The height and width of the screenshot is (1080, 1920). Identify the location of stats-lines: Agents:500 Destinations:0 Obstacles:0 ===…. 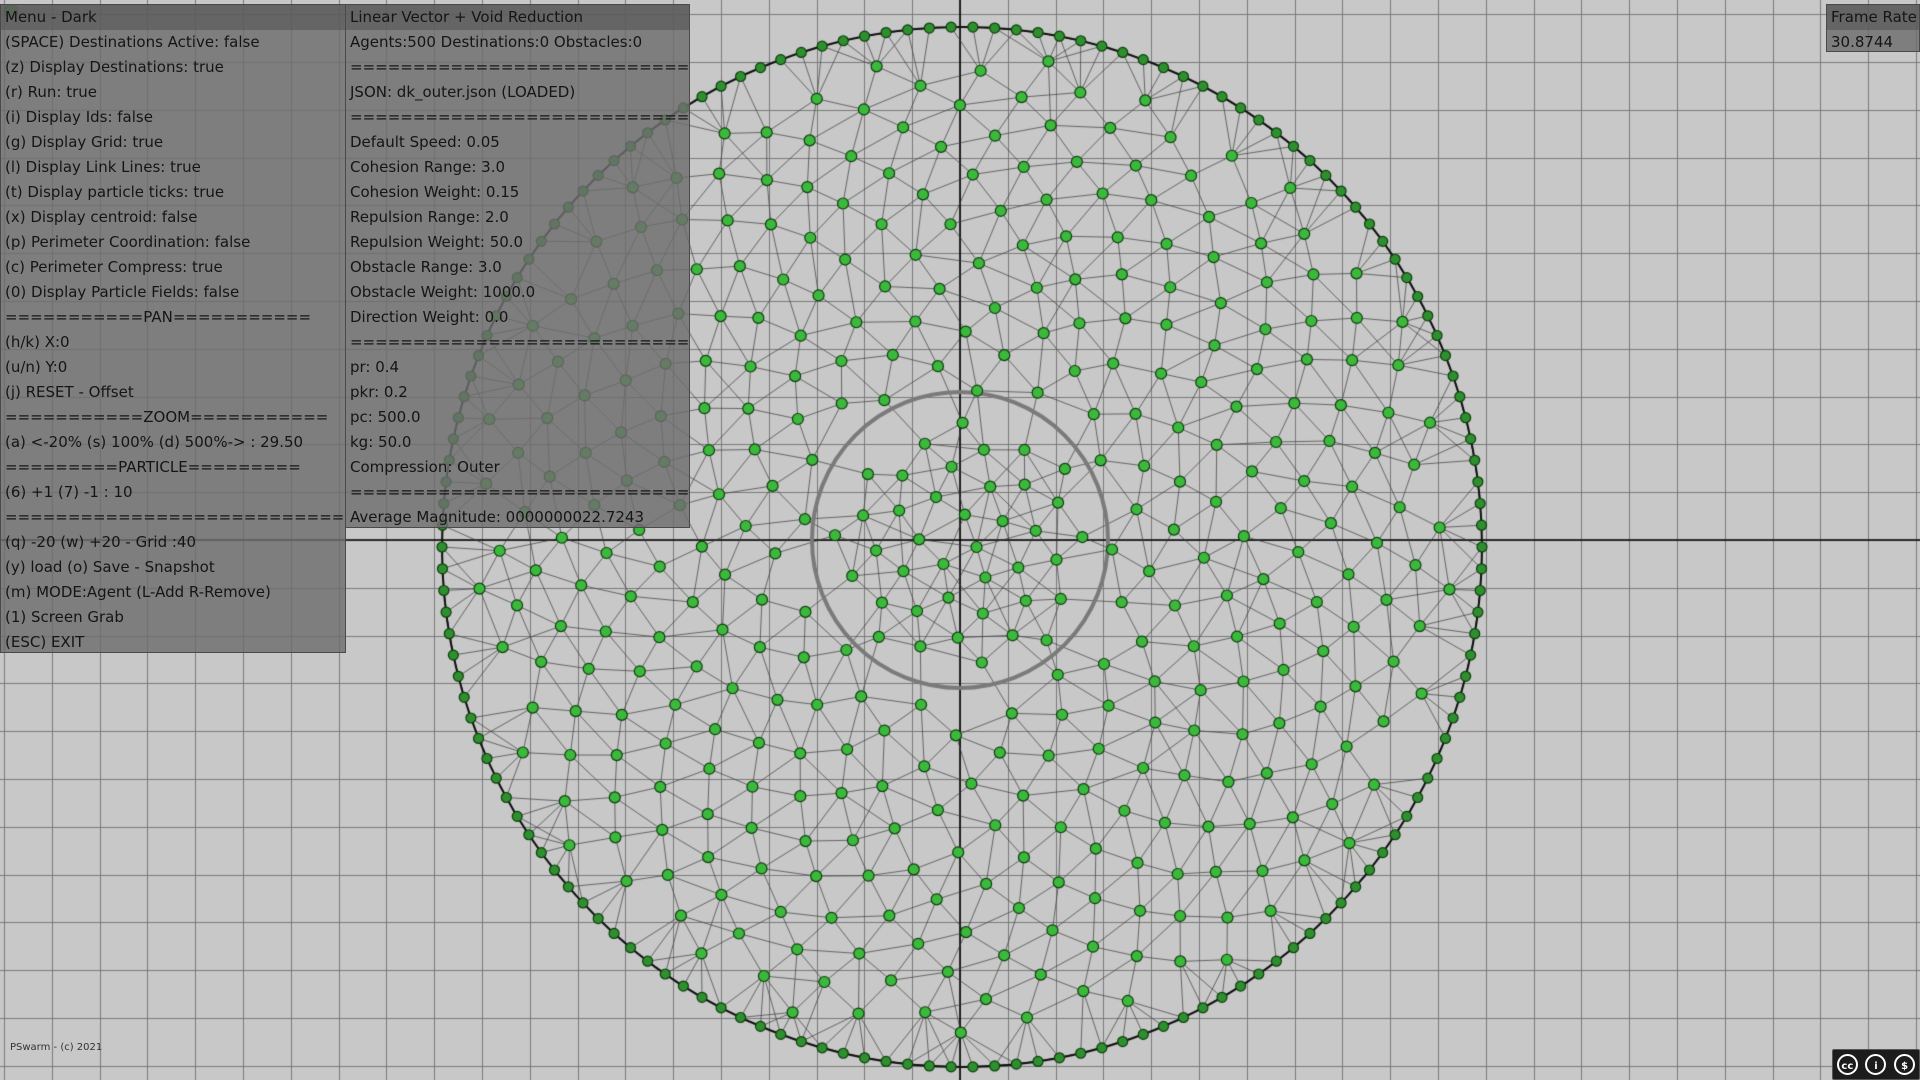
(517, 280).